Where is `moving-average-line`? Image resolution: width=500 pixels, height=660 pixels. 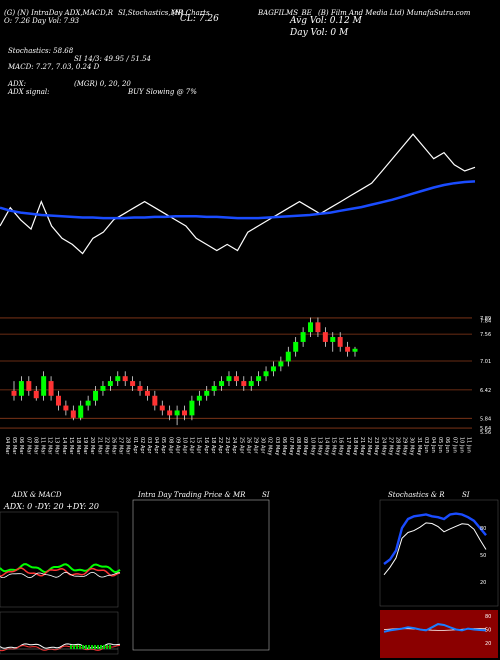 moving-average-line is located at coordinates (238, 200).